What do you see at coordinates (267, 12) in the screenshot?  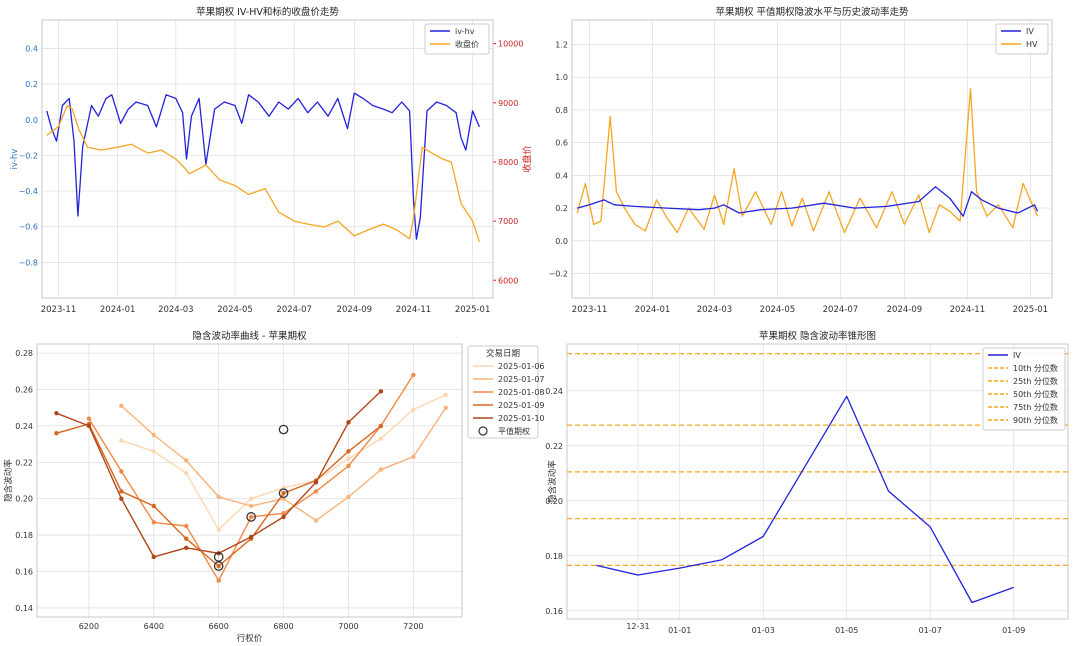 I see `chart-title: 苹果期权 IV-HV和标的收盘价走势` at bounding box center [267, 12].